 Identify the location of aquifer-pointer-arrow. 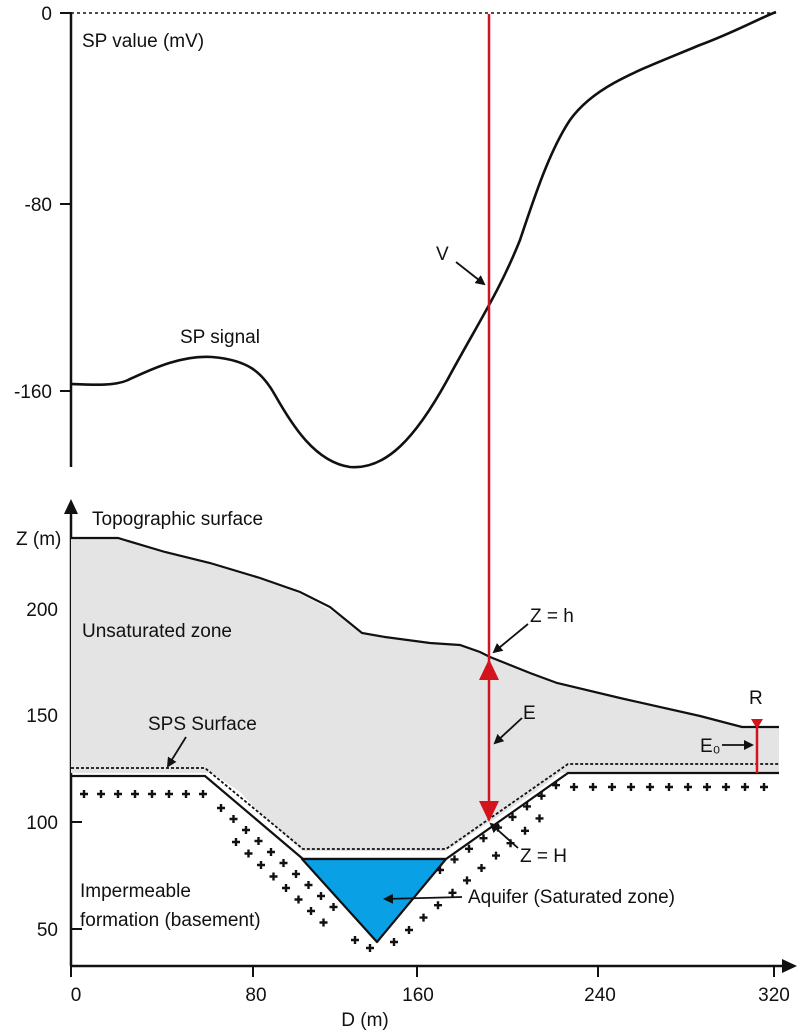
(423, 898).